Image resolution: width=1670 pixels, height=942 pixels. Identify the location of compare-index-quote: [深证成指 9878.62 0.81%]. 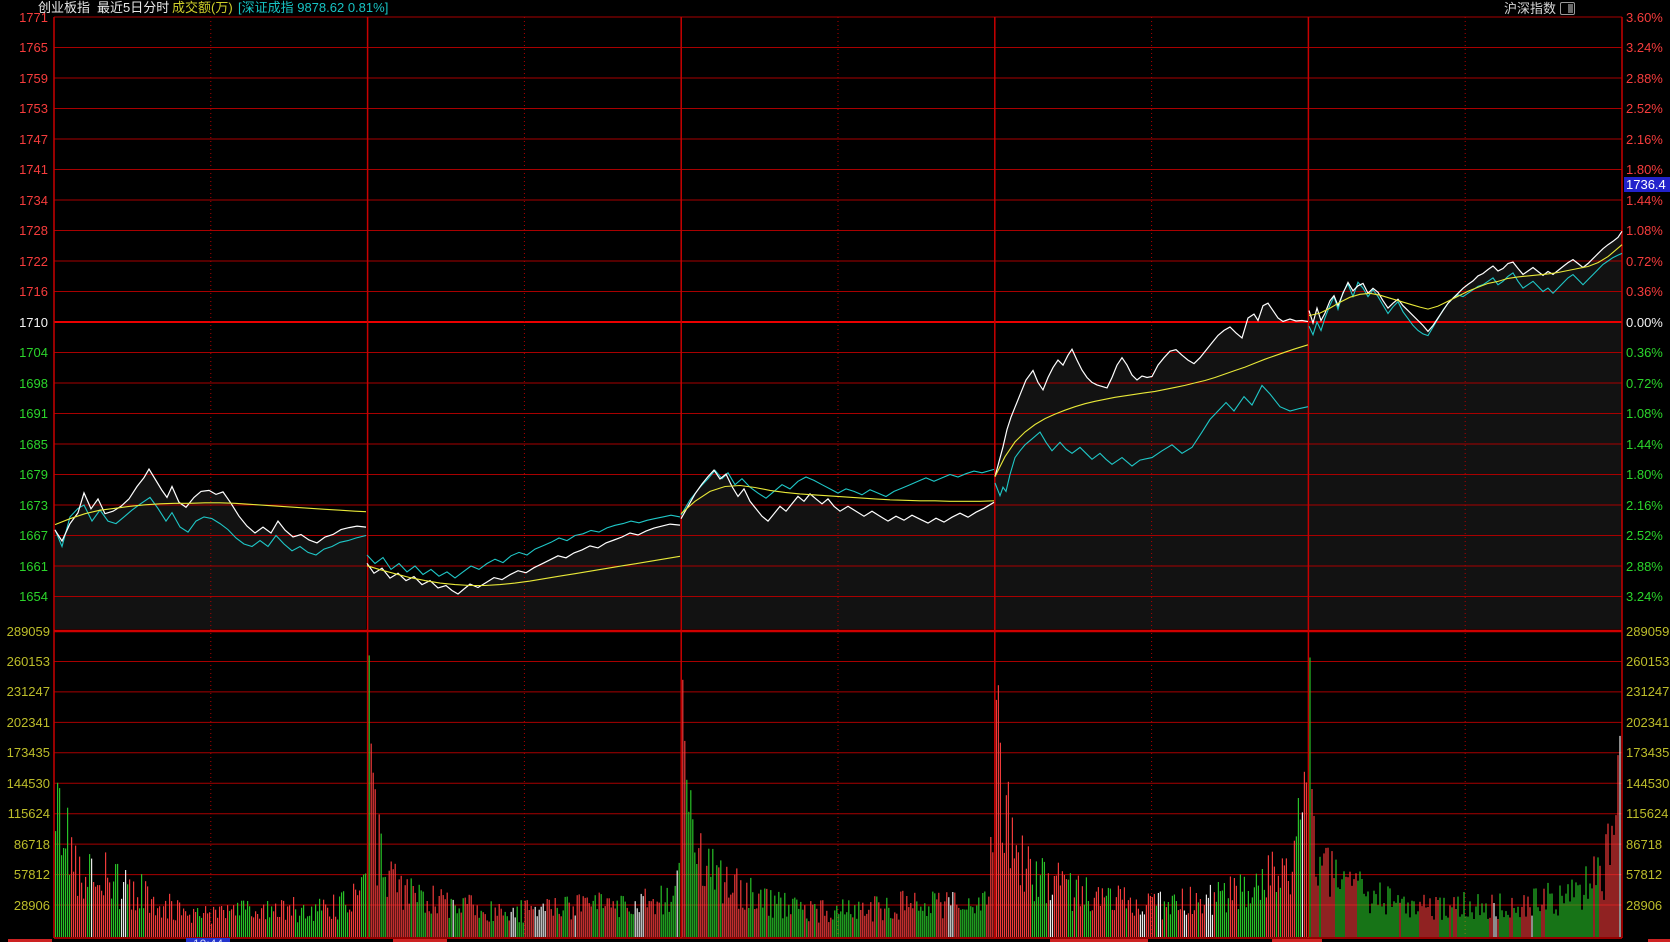
(313, 7).